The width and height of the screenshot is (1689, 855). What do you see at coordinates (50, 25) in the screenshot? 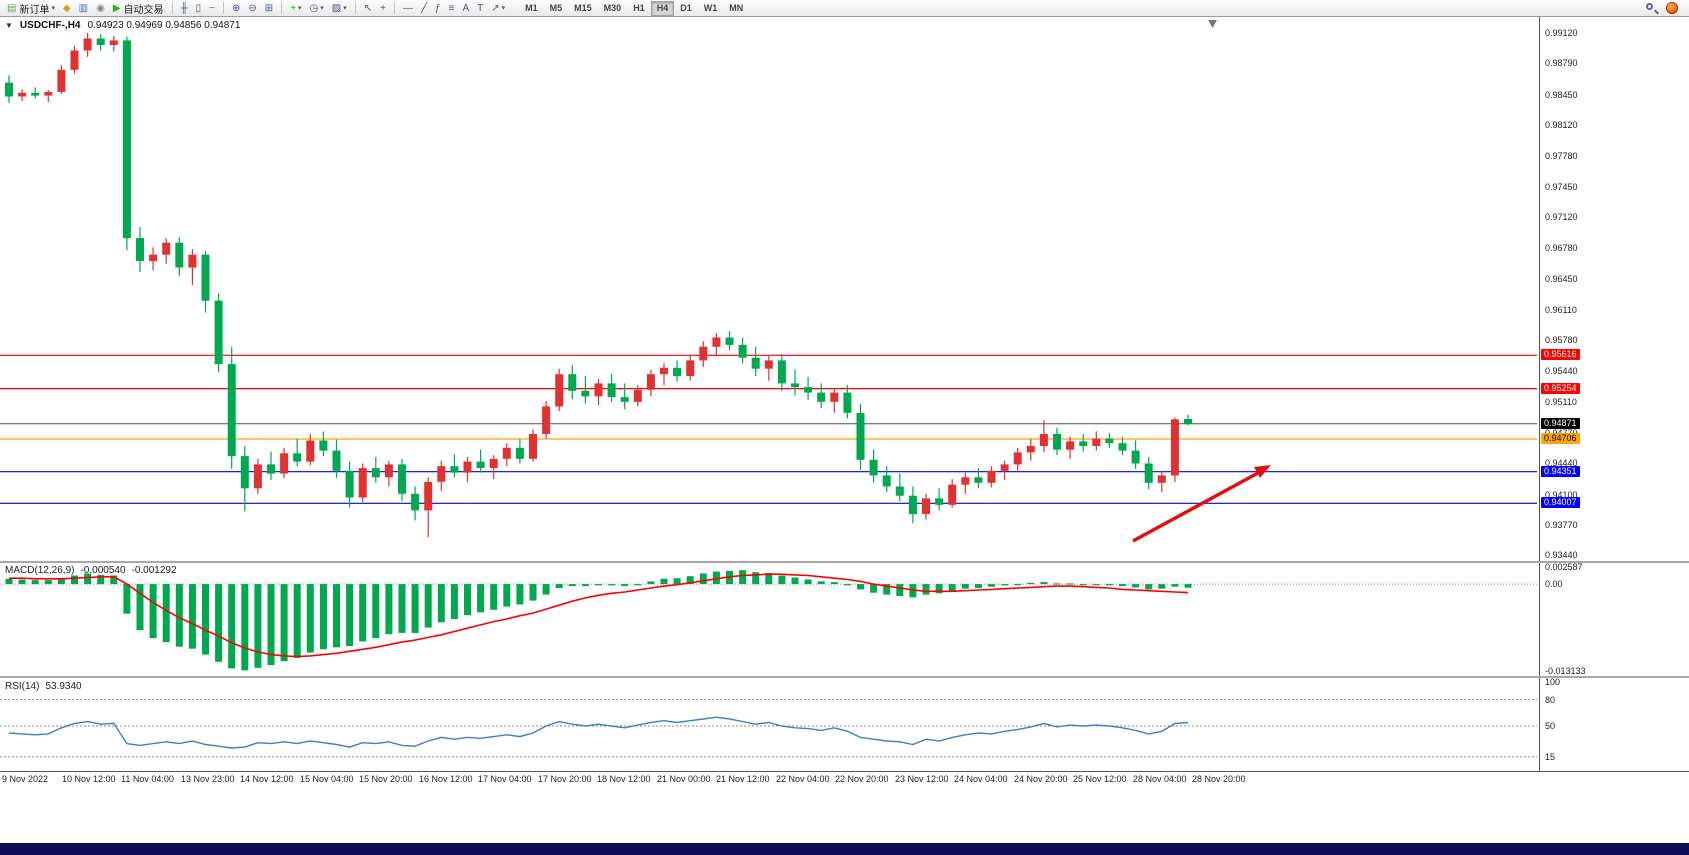
I see `chart-symbol-period: USDCHF-,H4` at bounding box center [50, 25].